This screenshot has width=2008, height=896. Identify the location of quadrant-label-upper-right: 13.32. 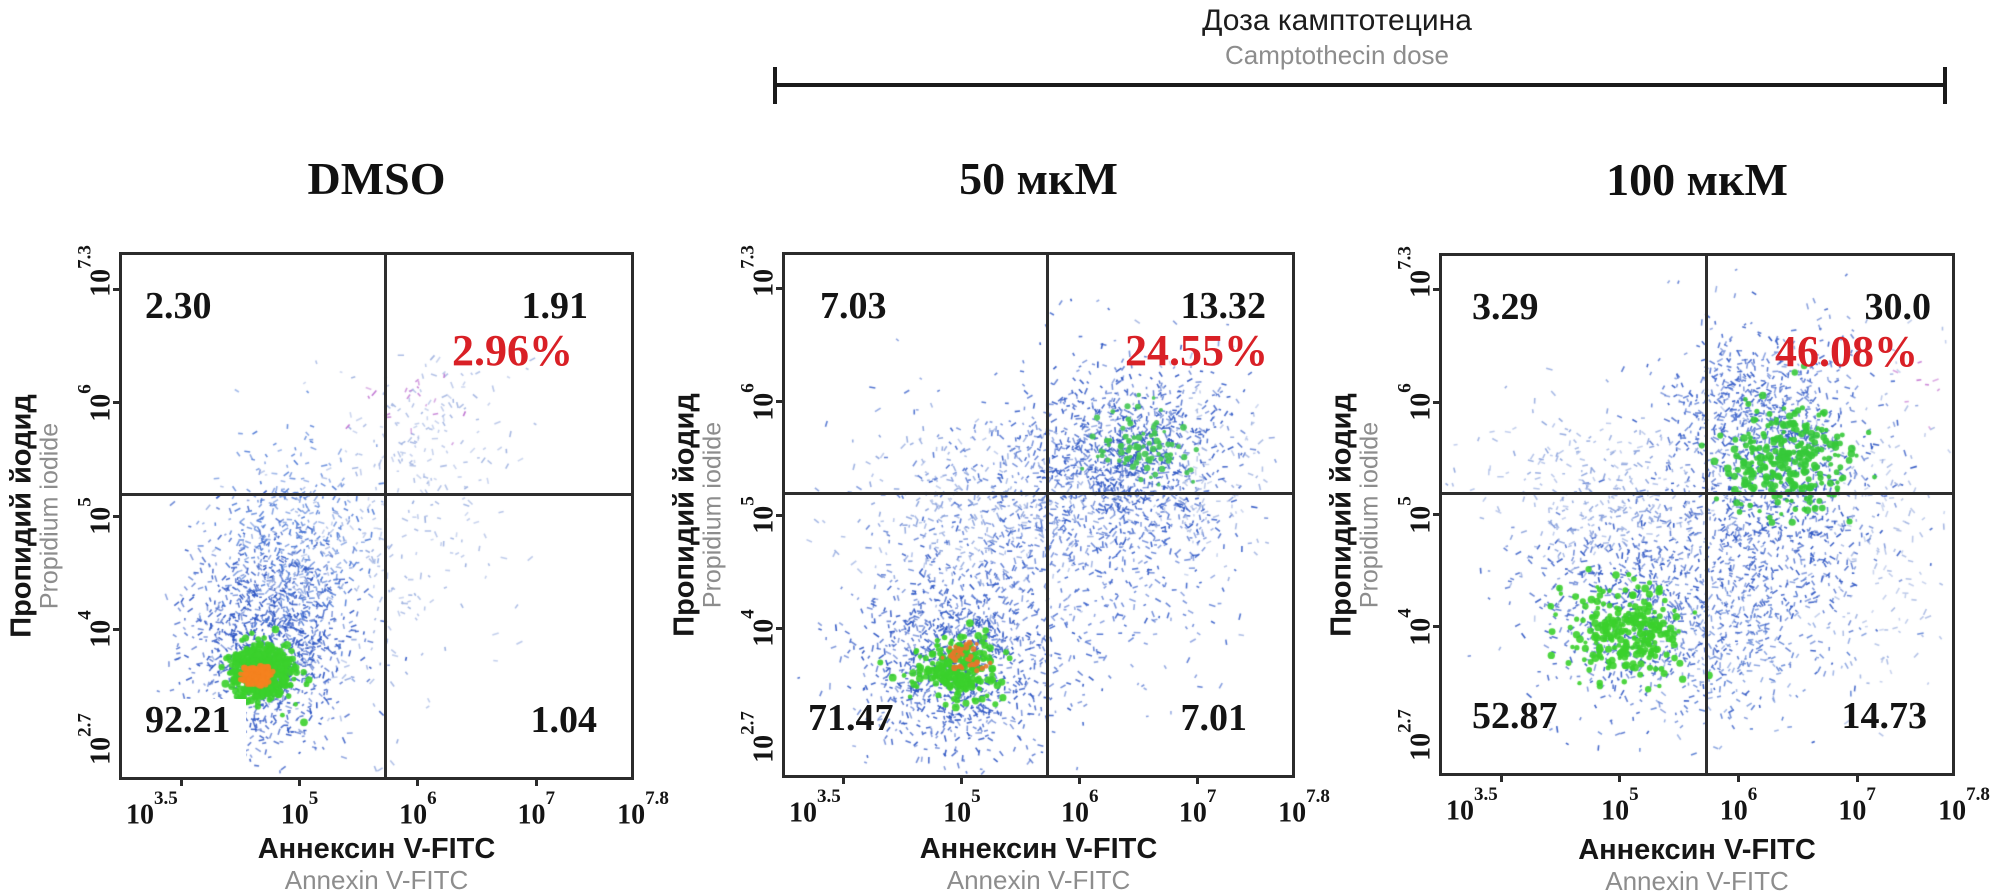
(1223, 306).